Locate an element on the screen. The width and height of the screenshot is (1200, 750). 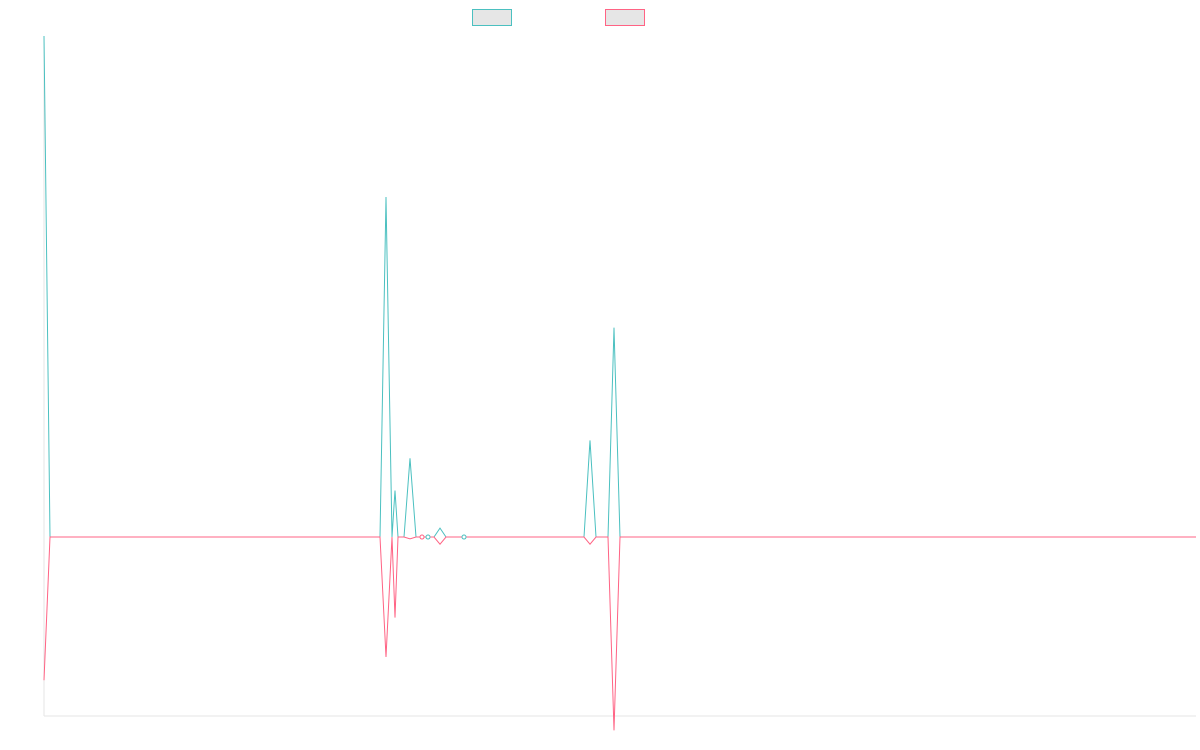
points-layer is located at coordinates (443, 537).